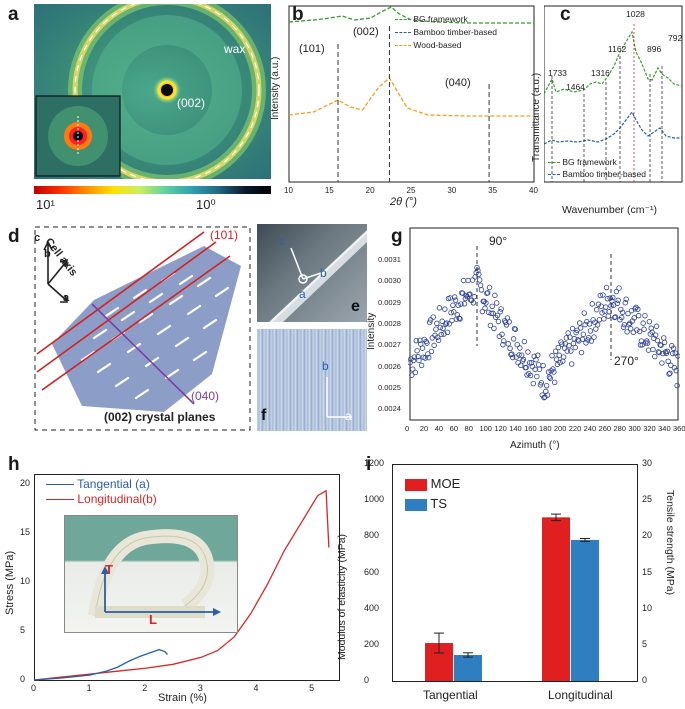 This screenshot has height=709, width=685. Describe the element at coordinates (342, 596) in the screenshot. I see `panel-i-ylabel-left: Modulus of elasticity (MPa)` at that location.